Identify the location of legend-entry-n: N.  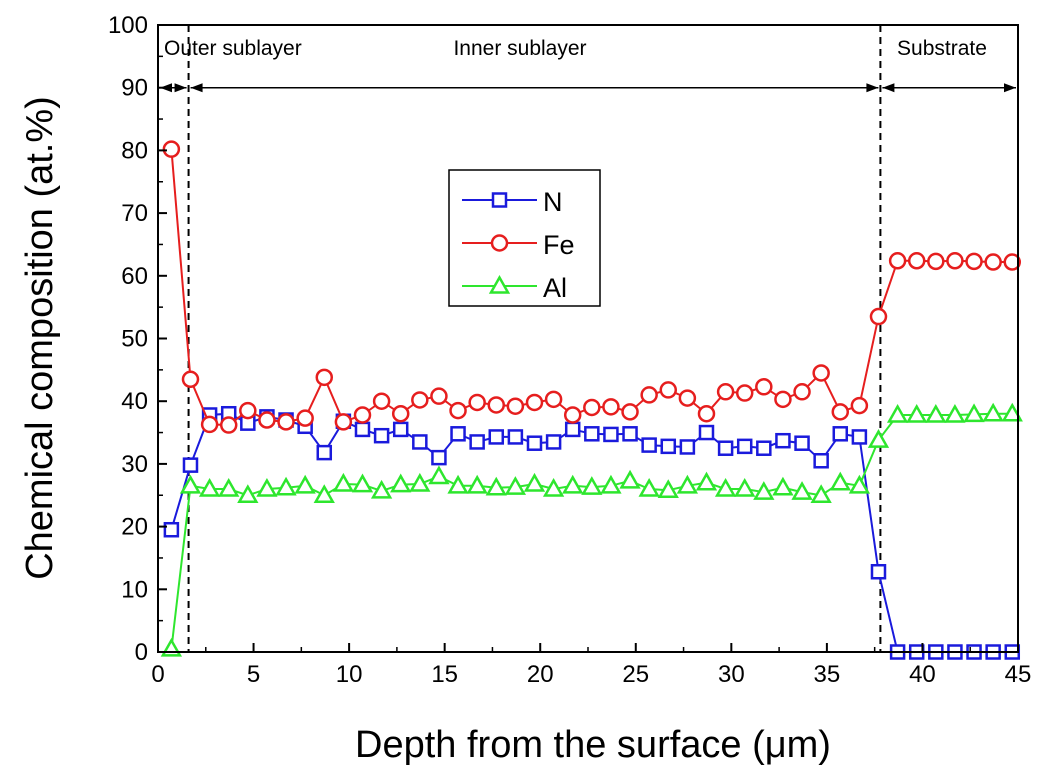
(512, 202).